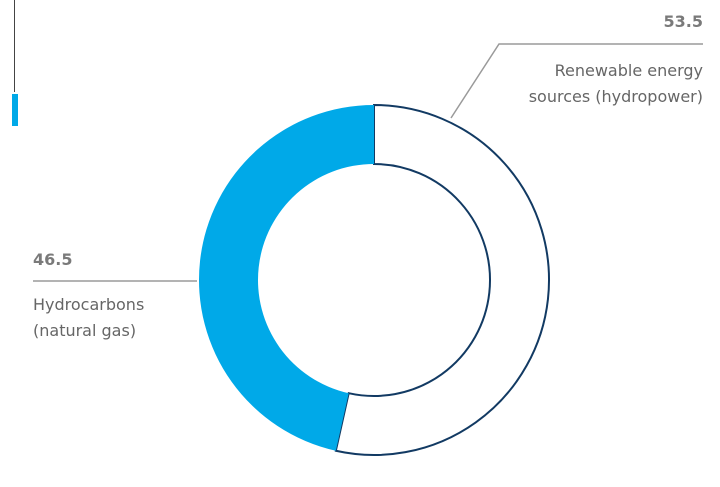  What do you see at coordinates (616, 96) in the screenshot?
I see `category-label-renewable-line2: sources (hydropower)` at bounding box center [616, 96].